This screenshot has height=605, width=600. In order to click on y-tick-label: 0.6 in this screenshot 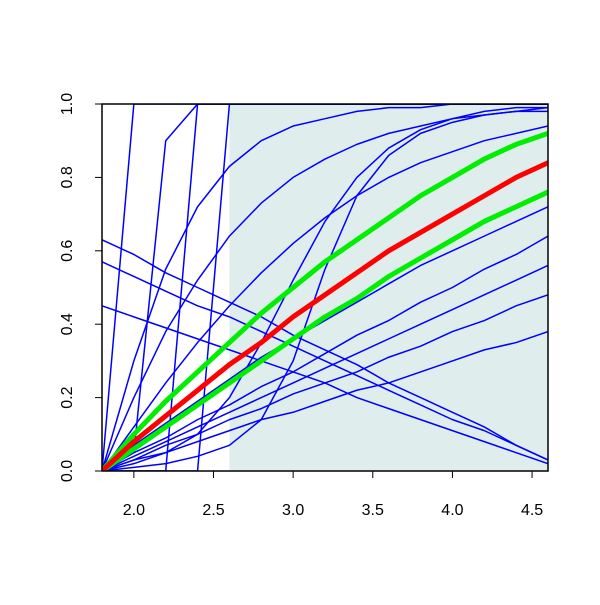, I will do `click(67, 251)`.